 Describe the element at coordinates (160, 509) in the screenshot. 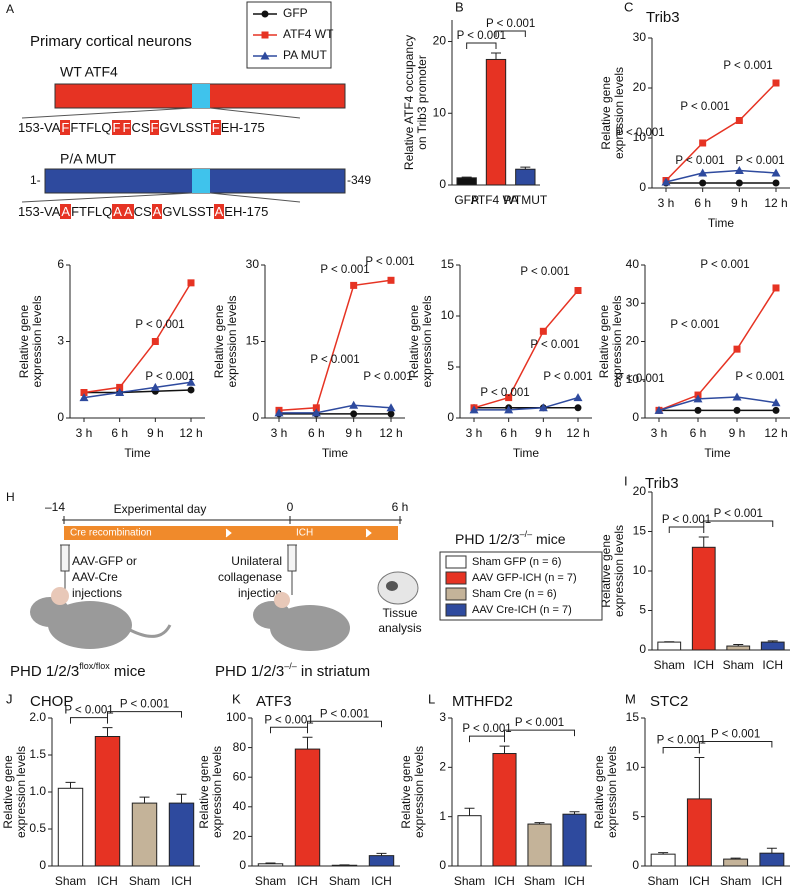

I see `axis-title: Experimental day` at that location.